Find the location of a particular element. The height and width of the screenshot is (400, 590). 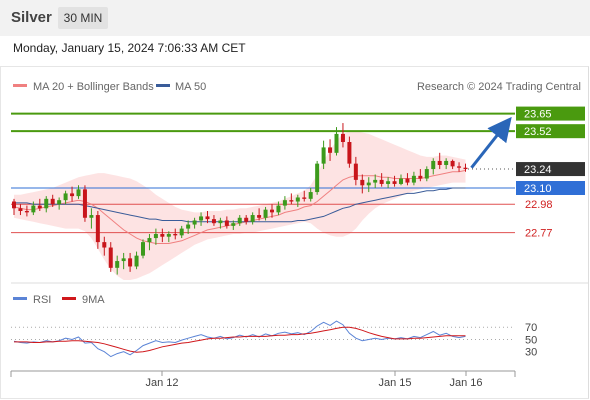

timestamp: Monday, January 15, 2024 7:06:33 AM CET is located at coordinates (129, 48).